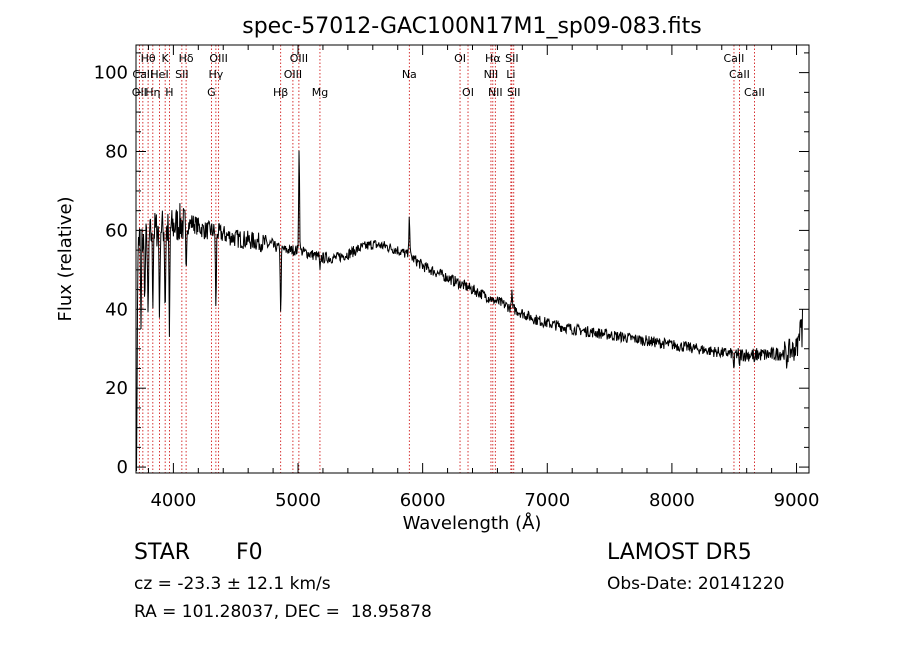  Describe the element at coordinates (111, 73) in the screenshot. I see `y-tick-label: 100` at that location.